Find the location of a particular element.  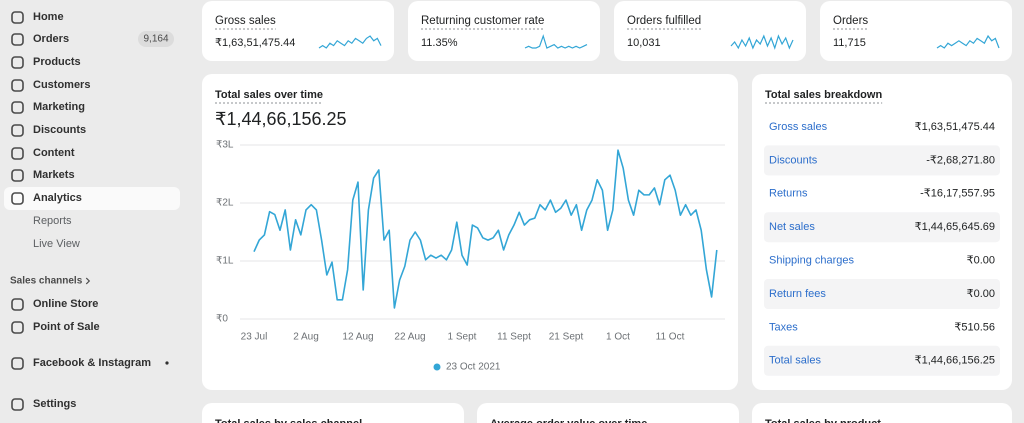

breakdown-title: Total sales breakdown is located at coordinates (823, 95).